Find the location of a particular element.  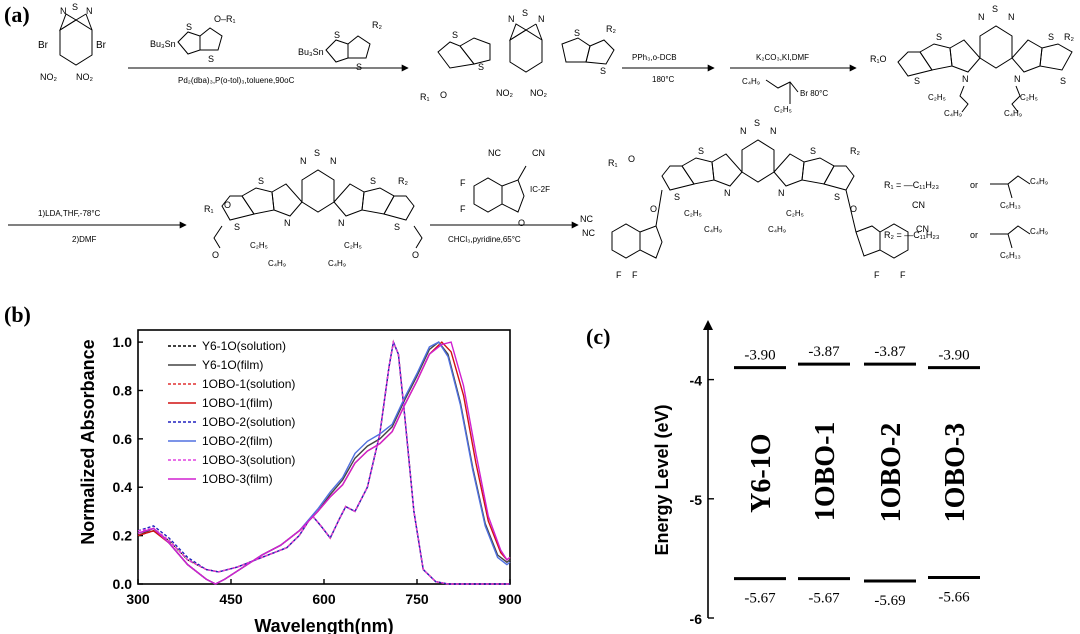

c-homo-label: -5.67 is located at coordinates (760, 599).